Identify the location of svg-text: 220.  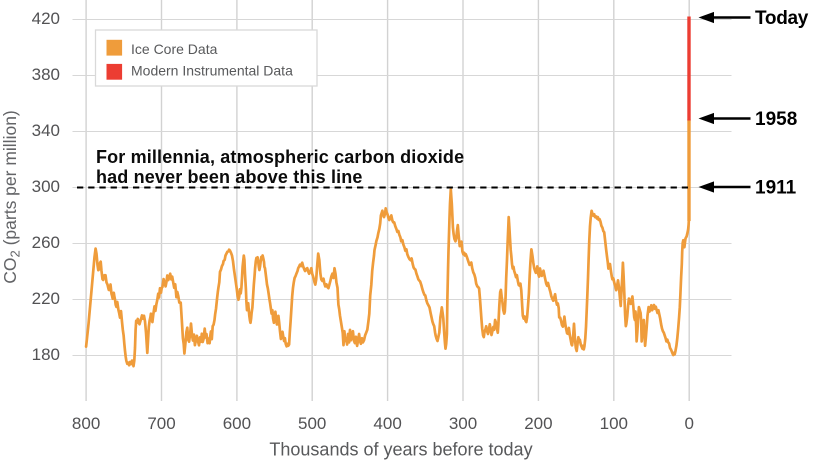
(46, 298).